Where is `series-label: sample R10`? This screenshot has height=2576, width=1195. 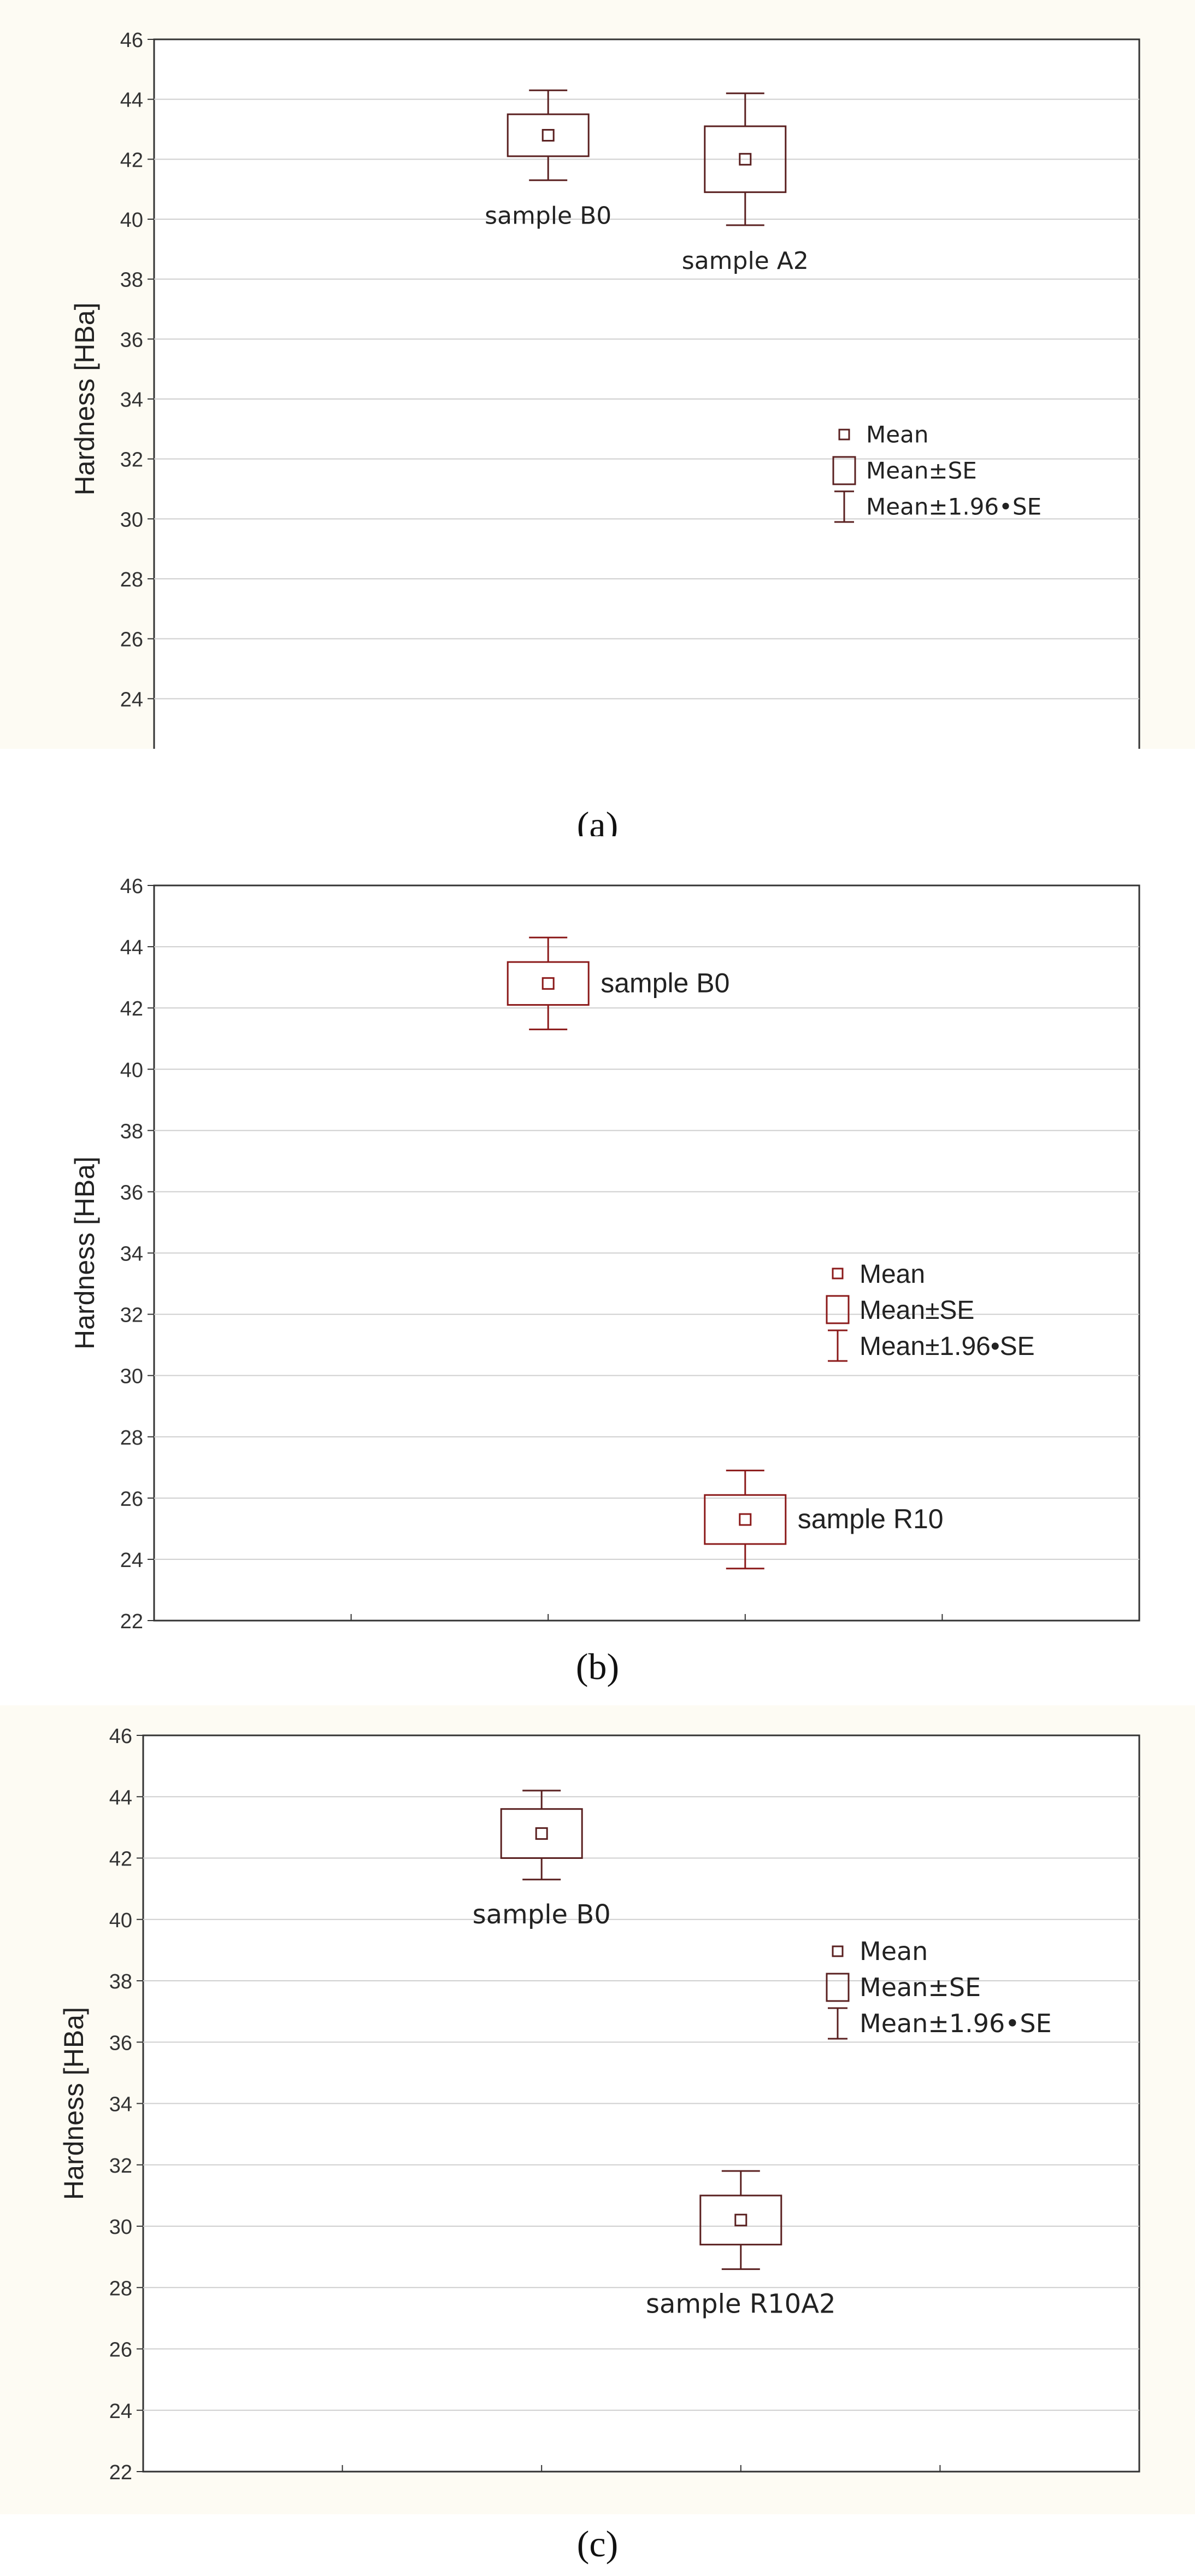
series-label: sample R10 is located at coordinates (871, 1519).